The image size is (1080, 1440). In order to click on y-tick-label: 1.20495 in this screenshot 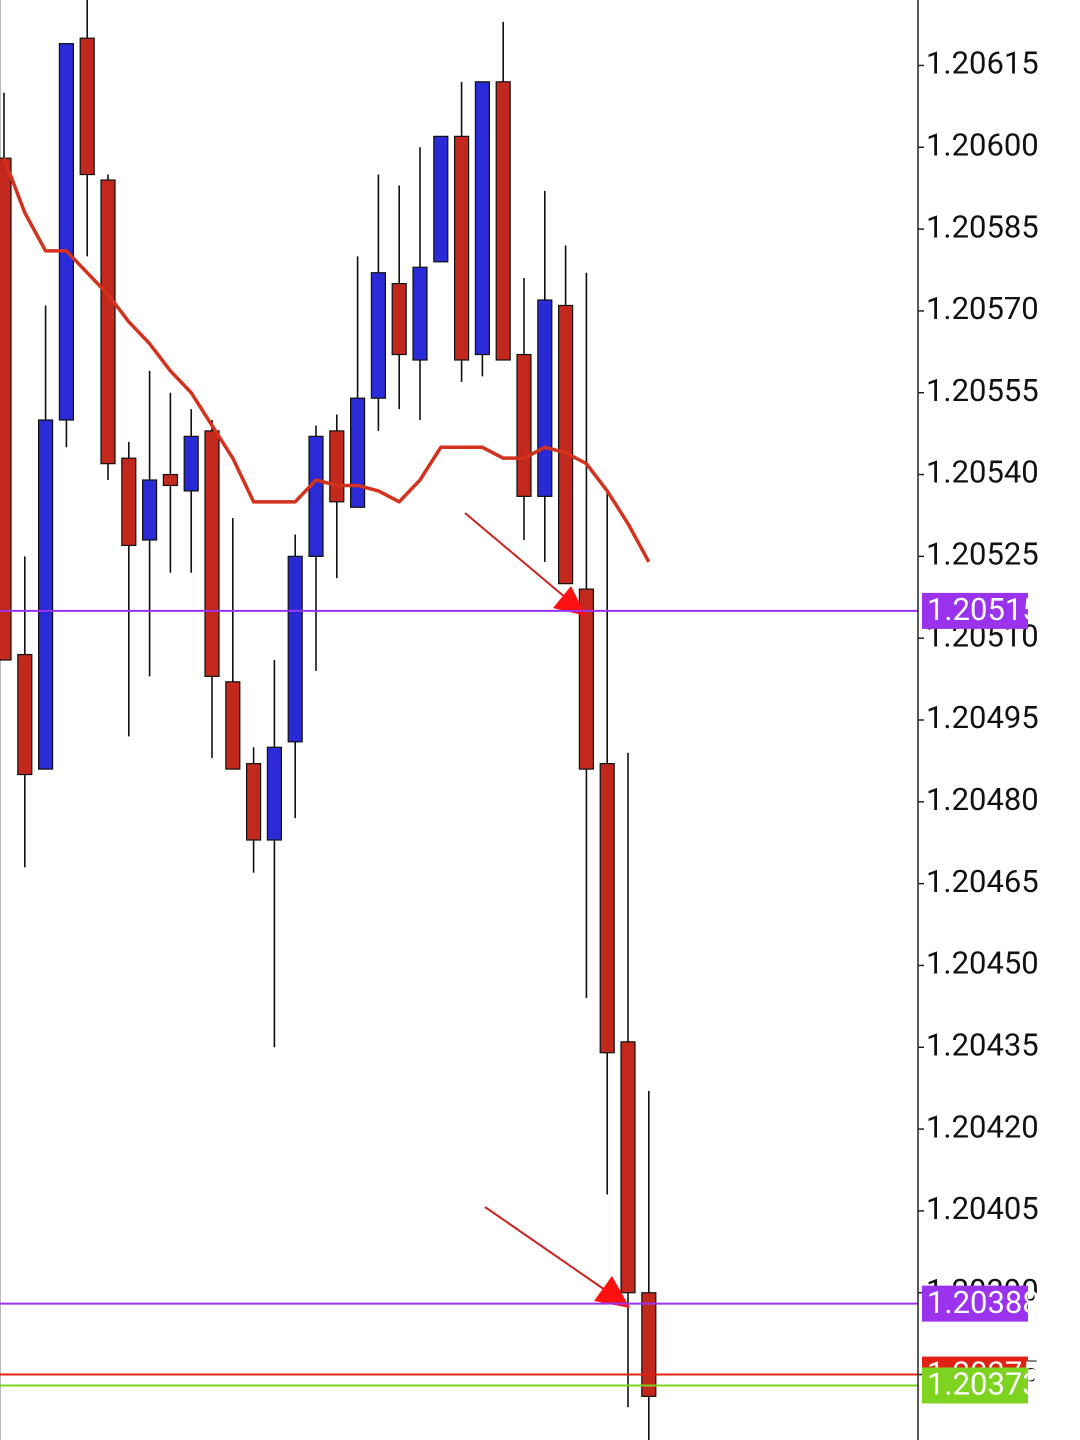, I will do `click(982, 717)`.